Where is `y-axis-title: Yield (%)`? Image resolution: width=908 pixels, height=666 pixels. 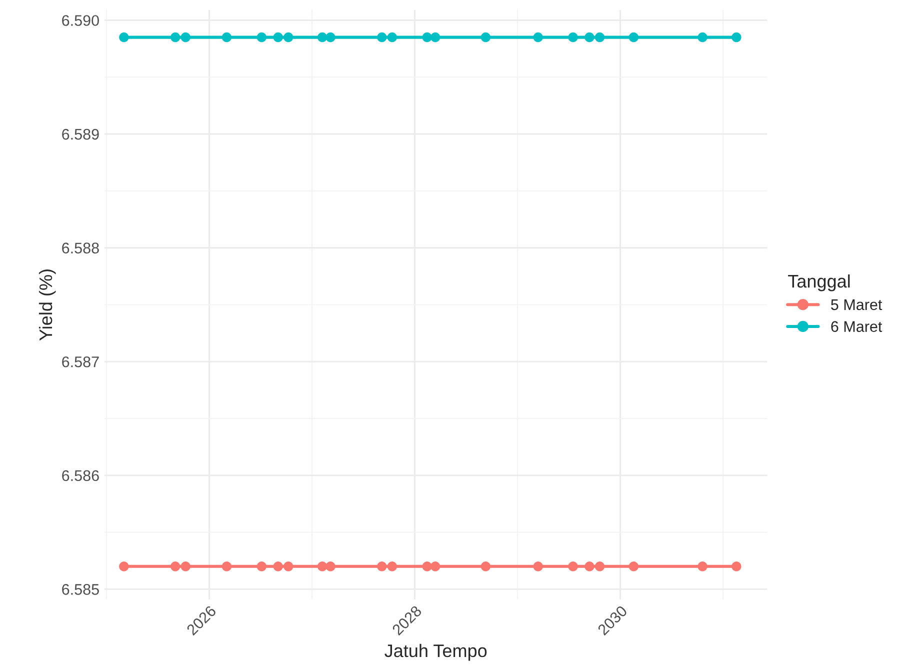
y-axis-title: Yield (%) is located at coordinates (47, 305).